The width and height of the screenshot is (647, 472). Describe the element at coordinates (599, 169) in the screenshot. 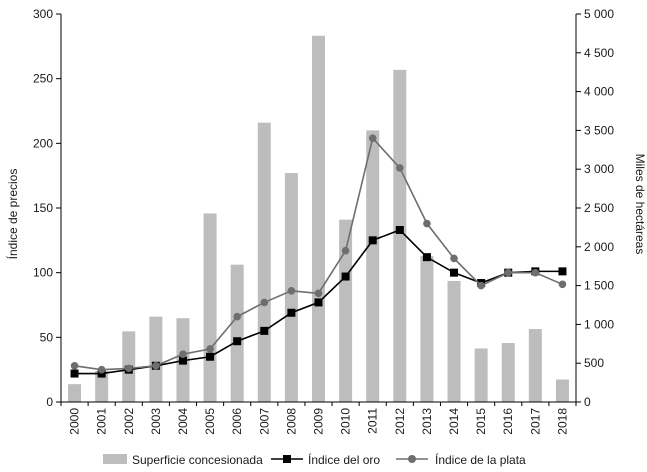

I see `y-right-tick-label: 3 000` at that location.